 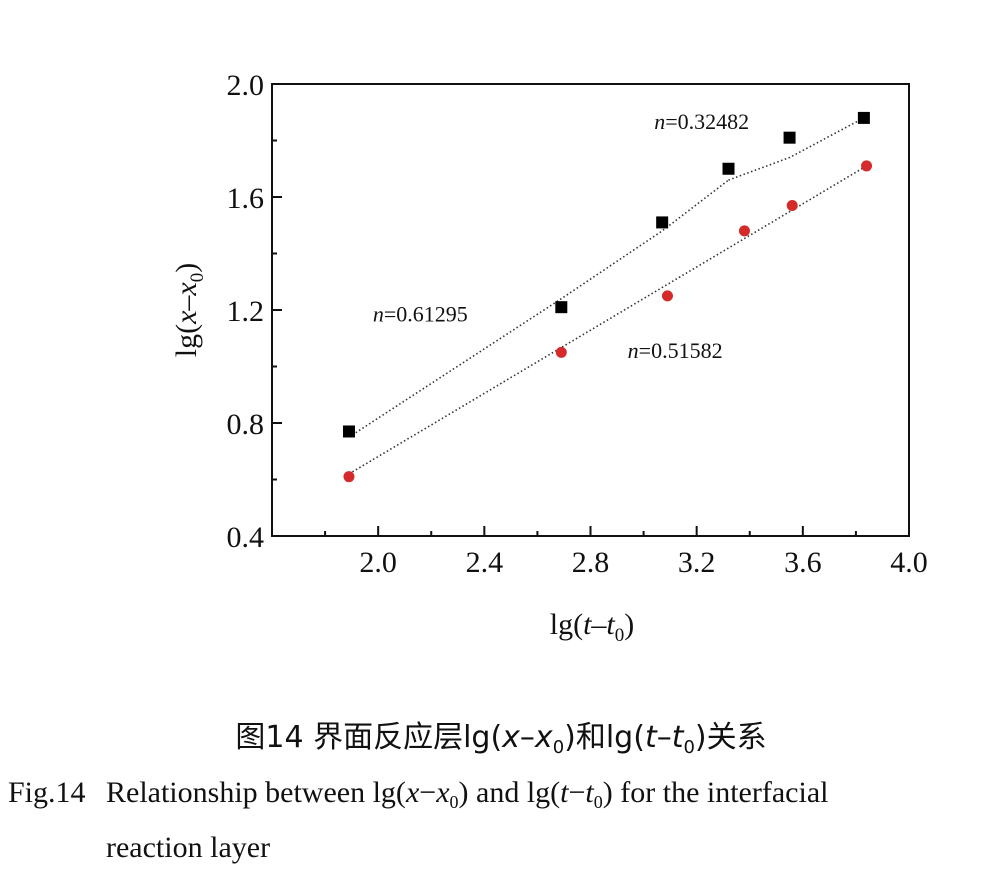 I want to click on fit-annotation: n=0.51582, so click(x=675, y=350).